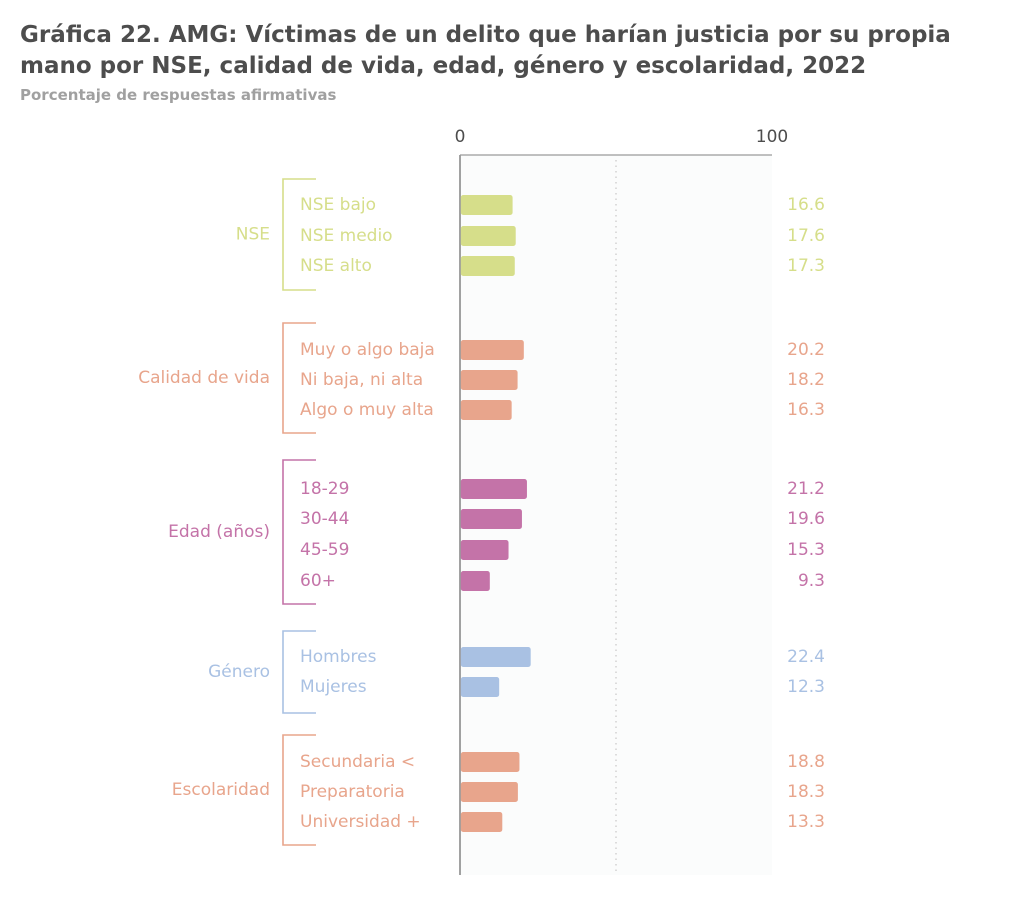  What do you see at coordinates (324, 489) in the screenshot?
I see `category-label: 18-29` at bounding box center [324, 489].